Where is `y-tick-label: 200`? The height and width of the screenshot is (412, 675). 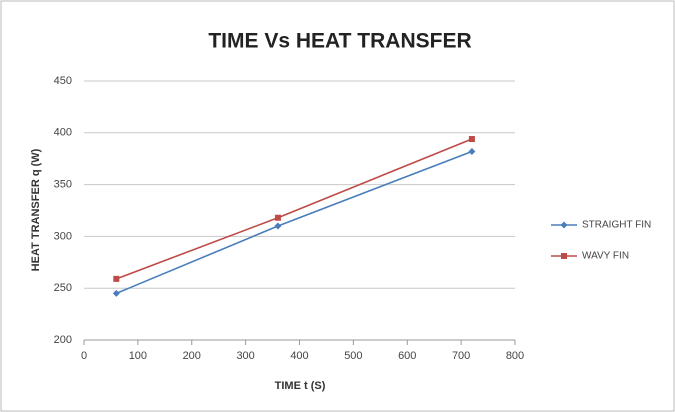 y-tick-label: 200 is located at coordinates (63, 340).